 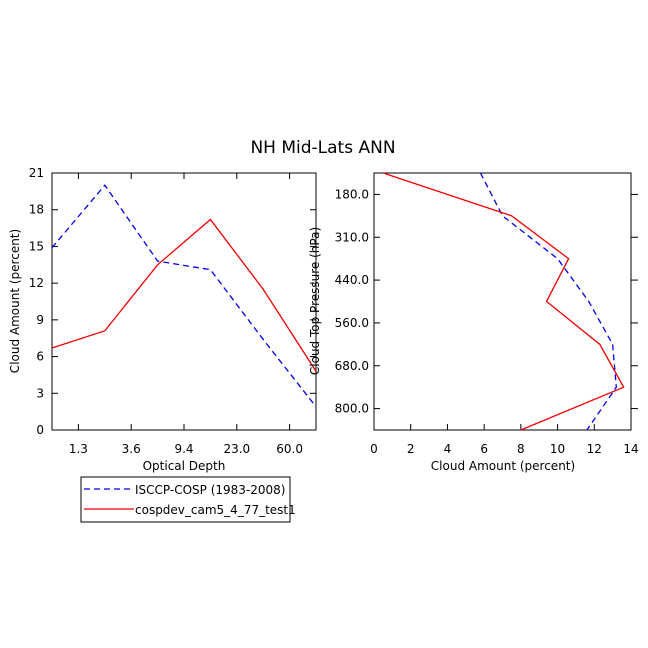 What do you see at coordinates (215, 510) in the screenshot?
I see `legend-label-cam5: cospdev_cam5_4_77_test1` at bounding box center [215, 510].